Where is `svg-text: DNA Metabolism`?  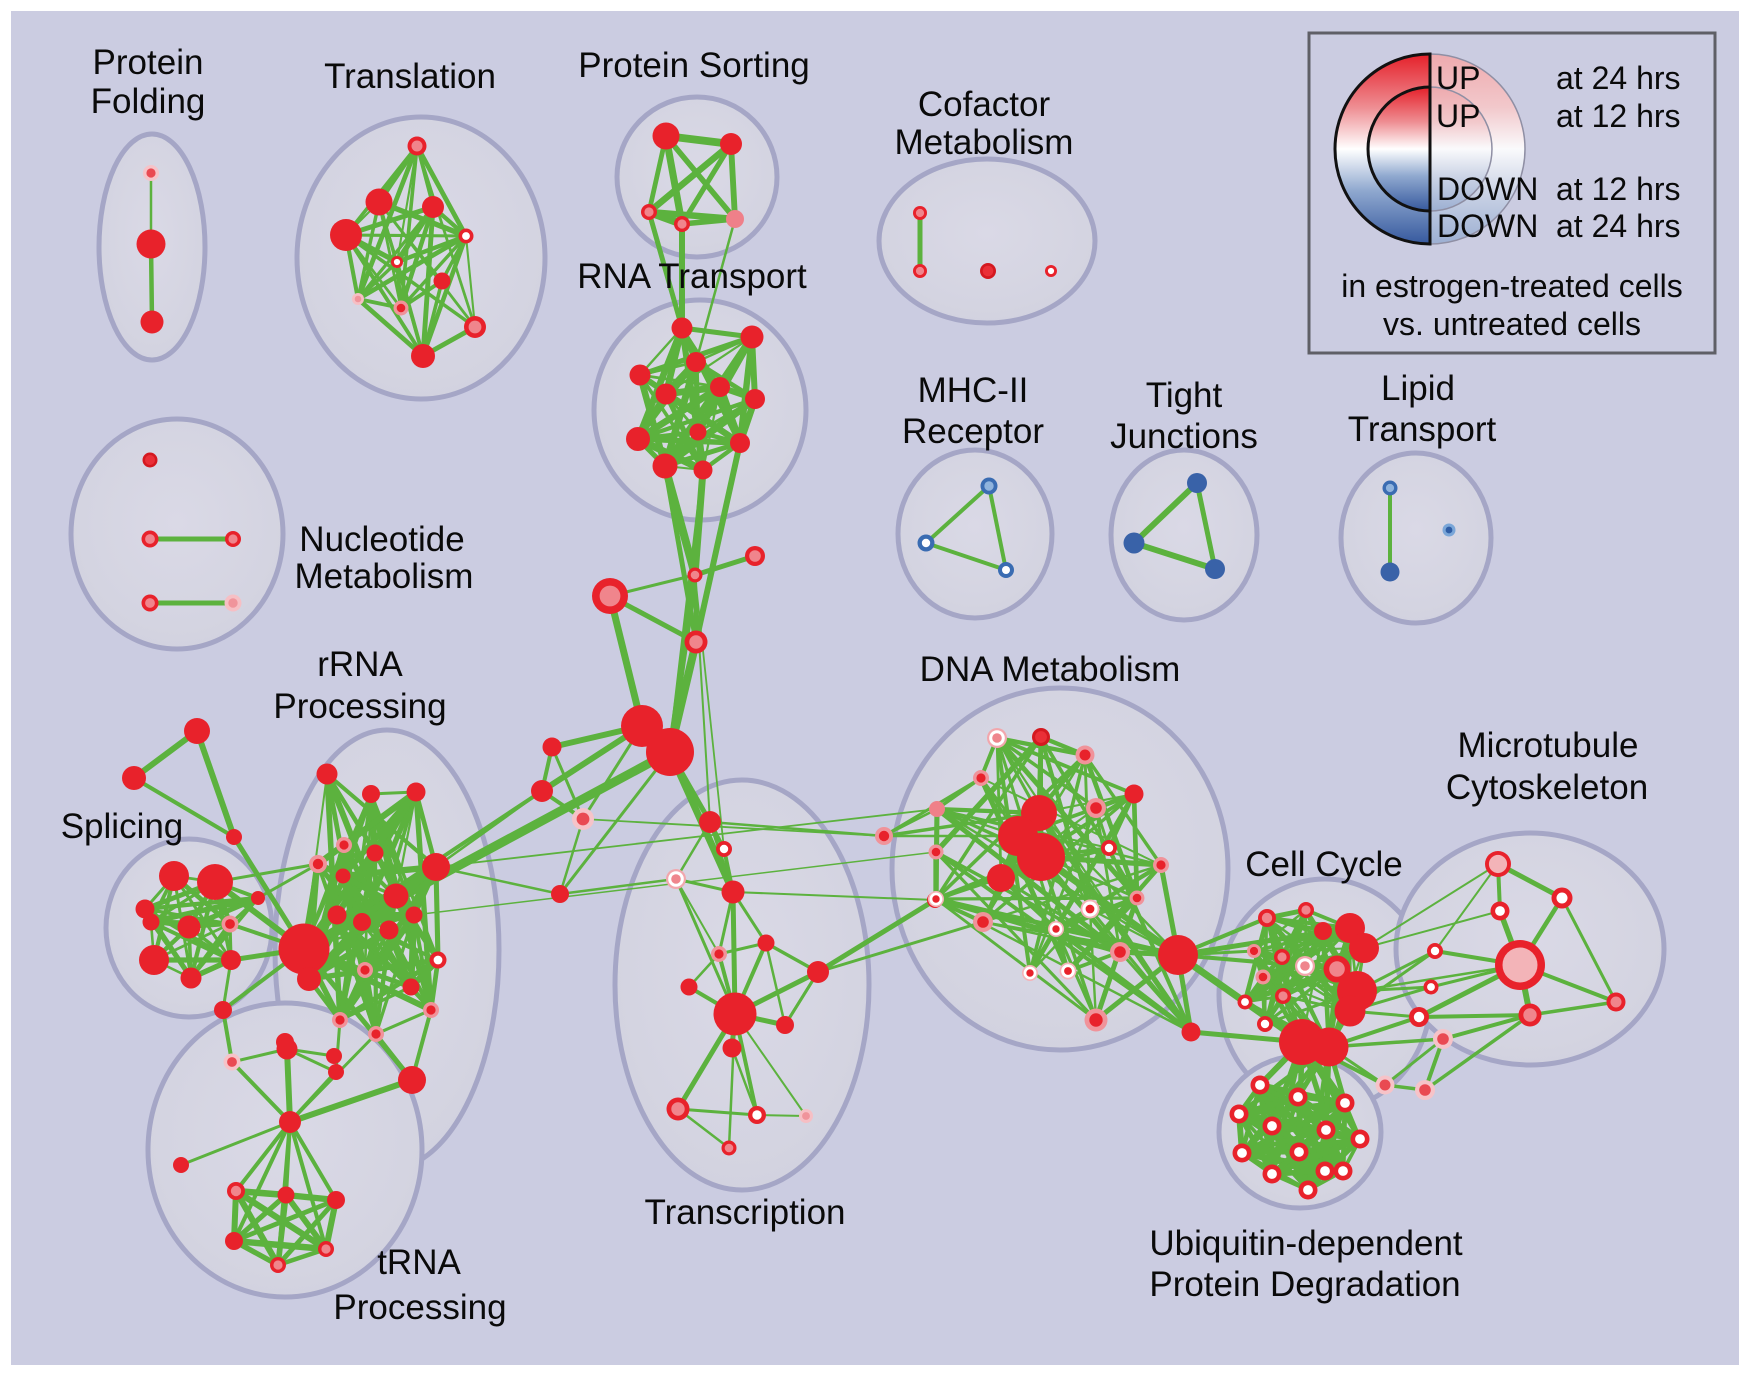 svg-text: DNA Metabolism is located at coordinates (1050, 669).